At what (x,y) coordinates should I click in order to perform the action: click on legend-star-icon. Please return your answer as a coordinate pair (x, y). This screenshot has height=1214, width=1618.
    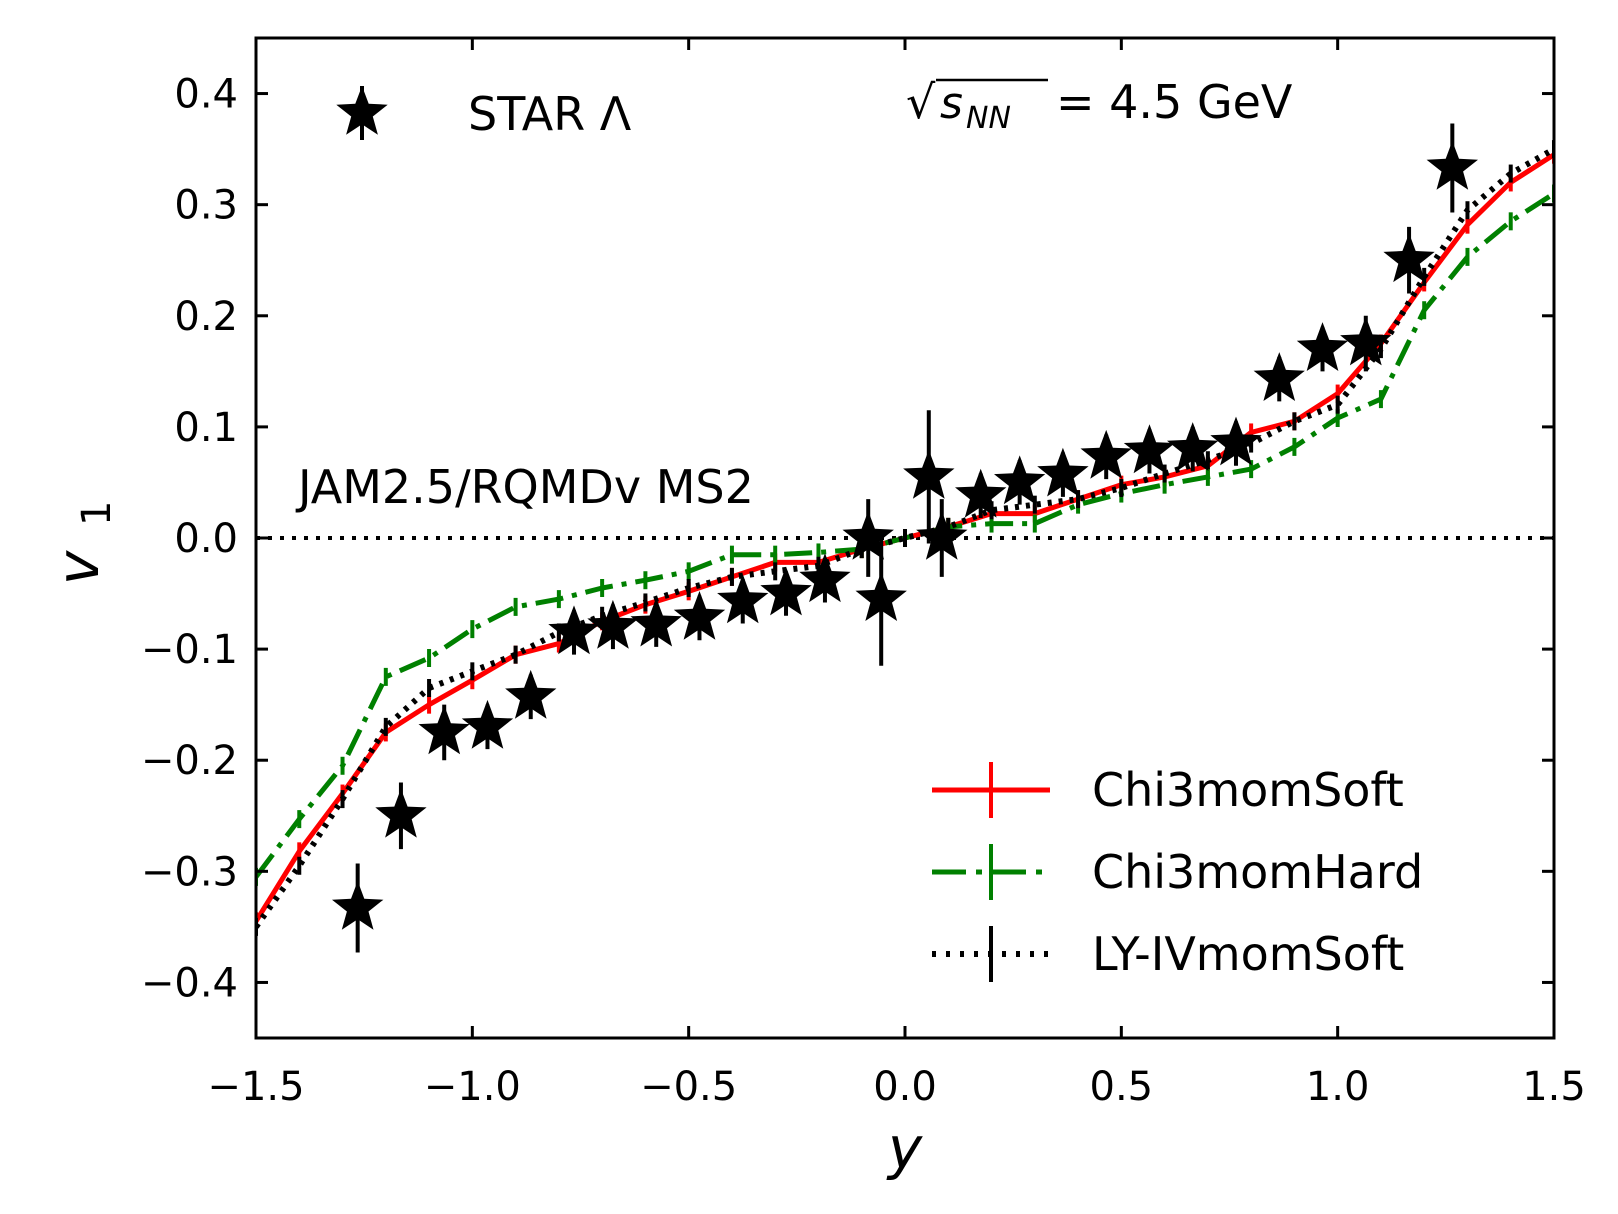
    Looking at the image, I should click on (362, 110).